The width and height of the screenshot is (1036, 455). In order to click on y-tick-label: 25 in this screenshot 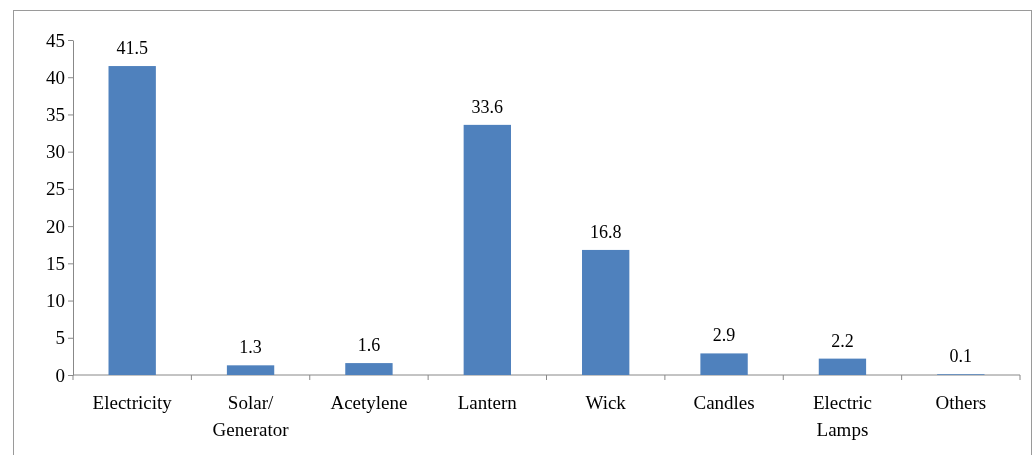, I will do `click(55, 189)`.